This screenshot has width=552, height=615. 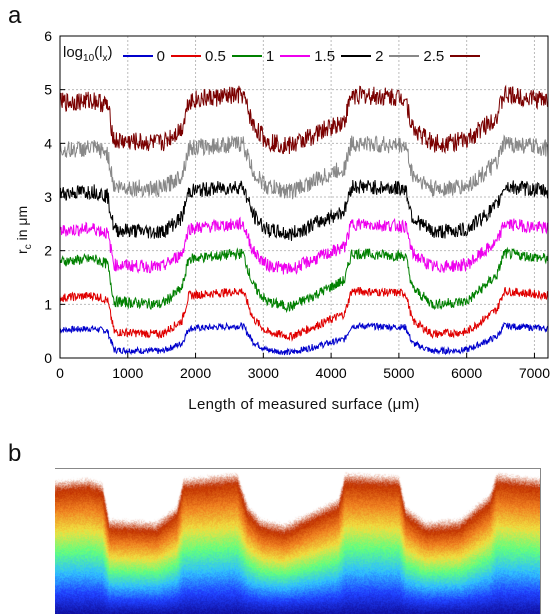 What do you see at coordinates (15, 15) in the screenshot?
I see `panel-label-a: a` at bounding box center [15, 15].